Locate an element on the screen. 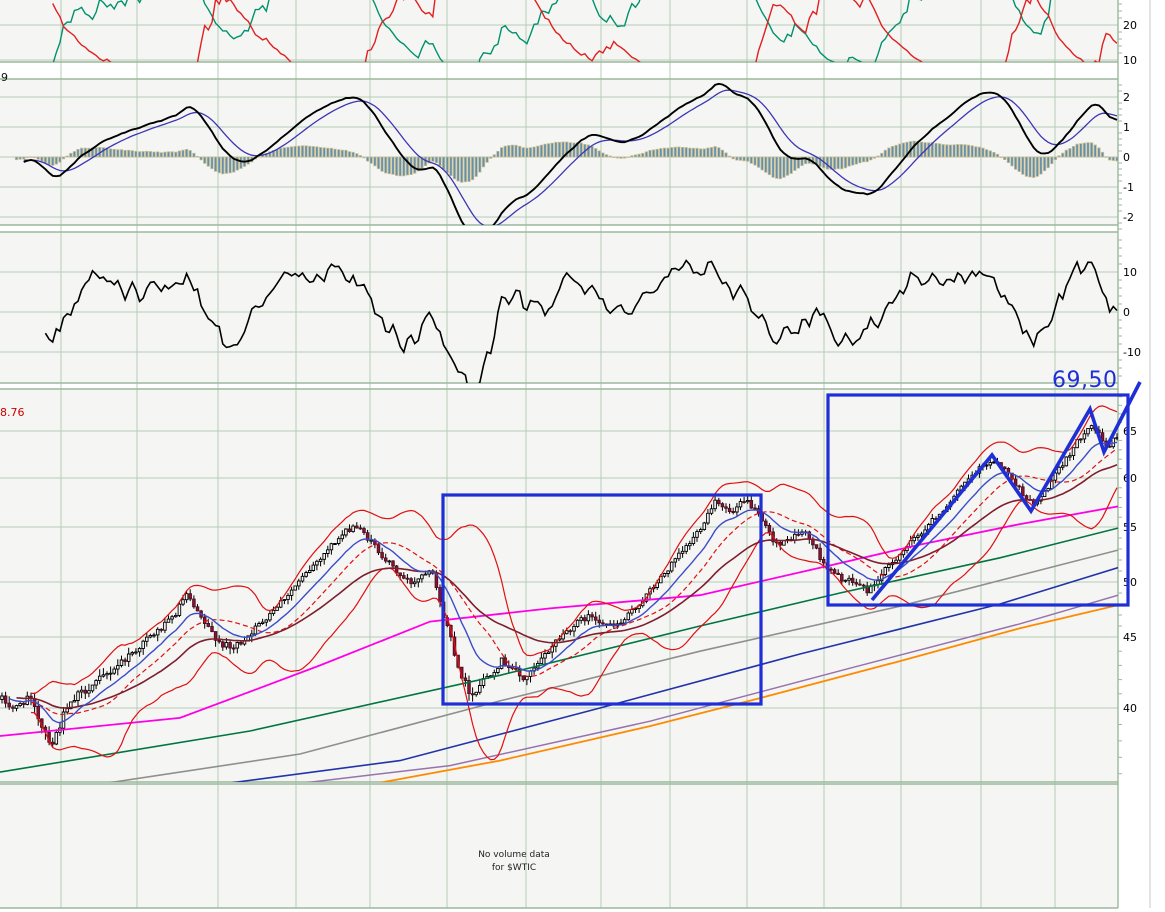 The image size is (1165, 912). panel-macd-layer is located at coordinates (566, 153).